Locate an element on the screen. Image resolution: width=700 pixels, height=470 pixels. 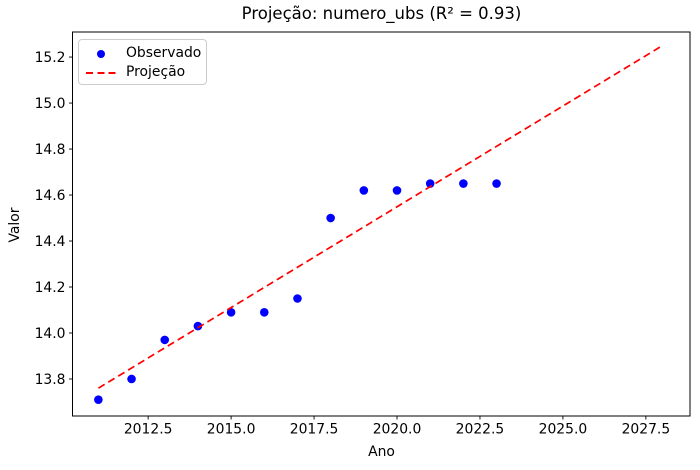
legend-label-observado: Observado is located at coordinates (164, 53).